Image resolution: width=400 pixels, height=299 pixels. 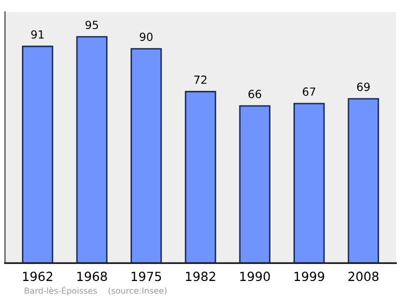 I want to click on x-tick-label: 2008, so click(x=363, y=277).